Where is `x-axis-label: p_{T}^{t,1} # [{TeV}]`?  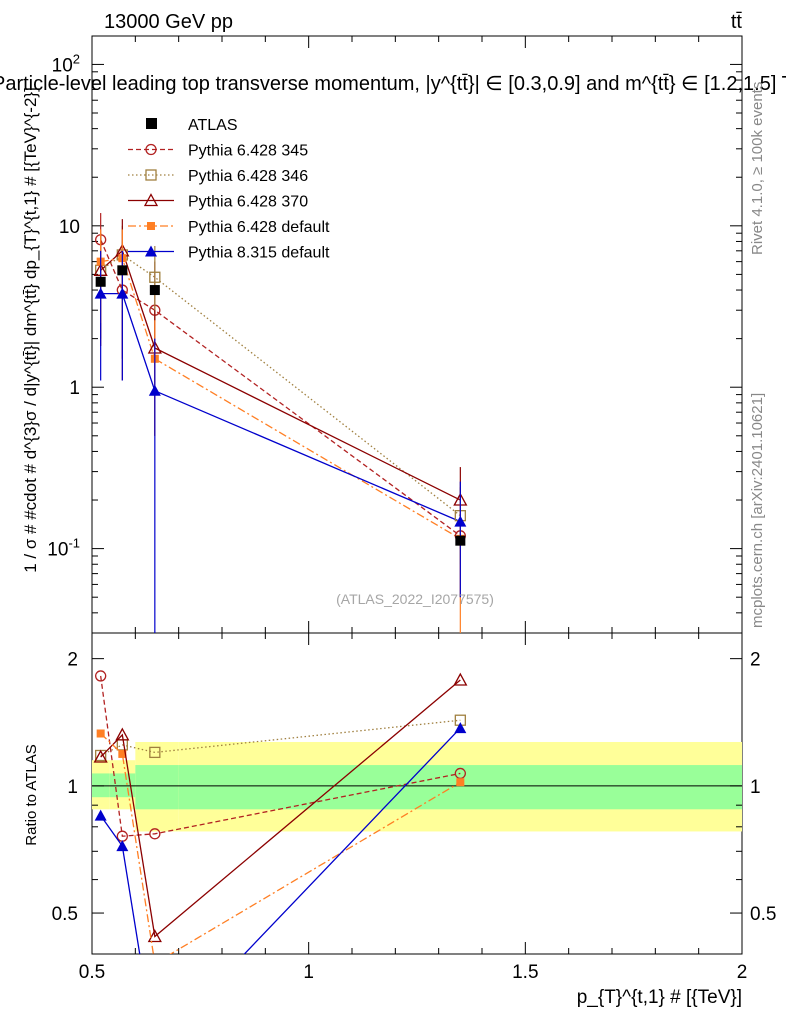
x-axis-label: p_{T}^{t,1} # [{TeV}] is located at coordinates (659, 997).